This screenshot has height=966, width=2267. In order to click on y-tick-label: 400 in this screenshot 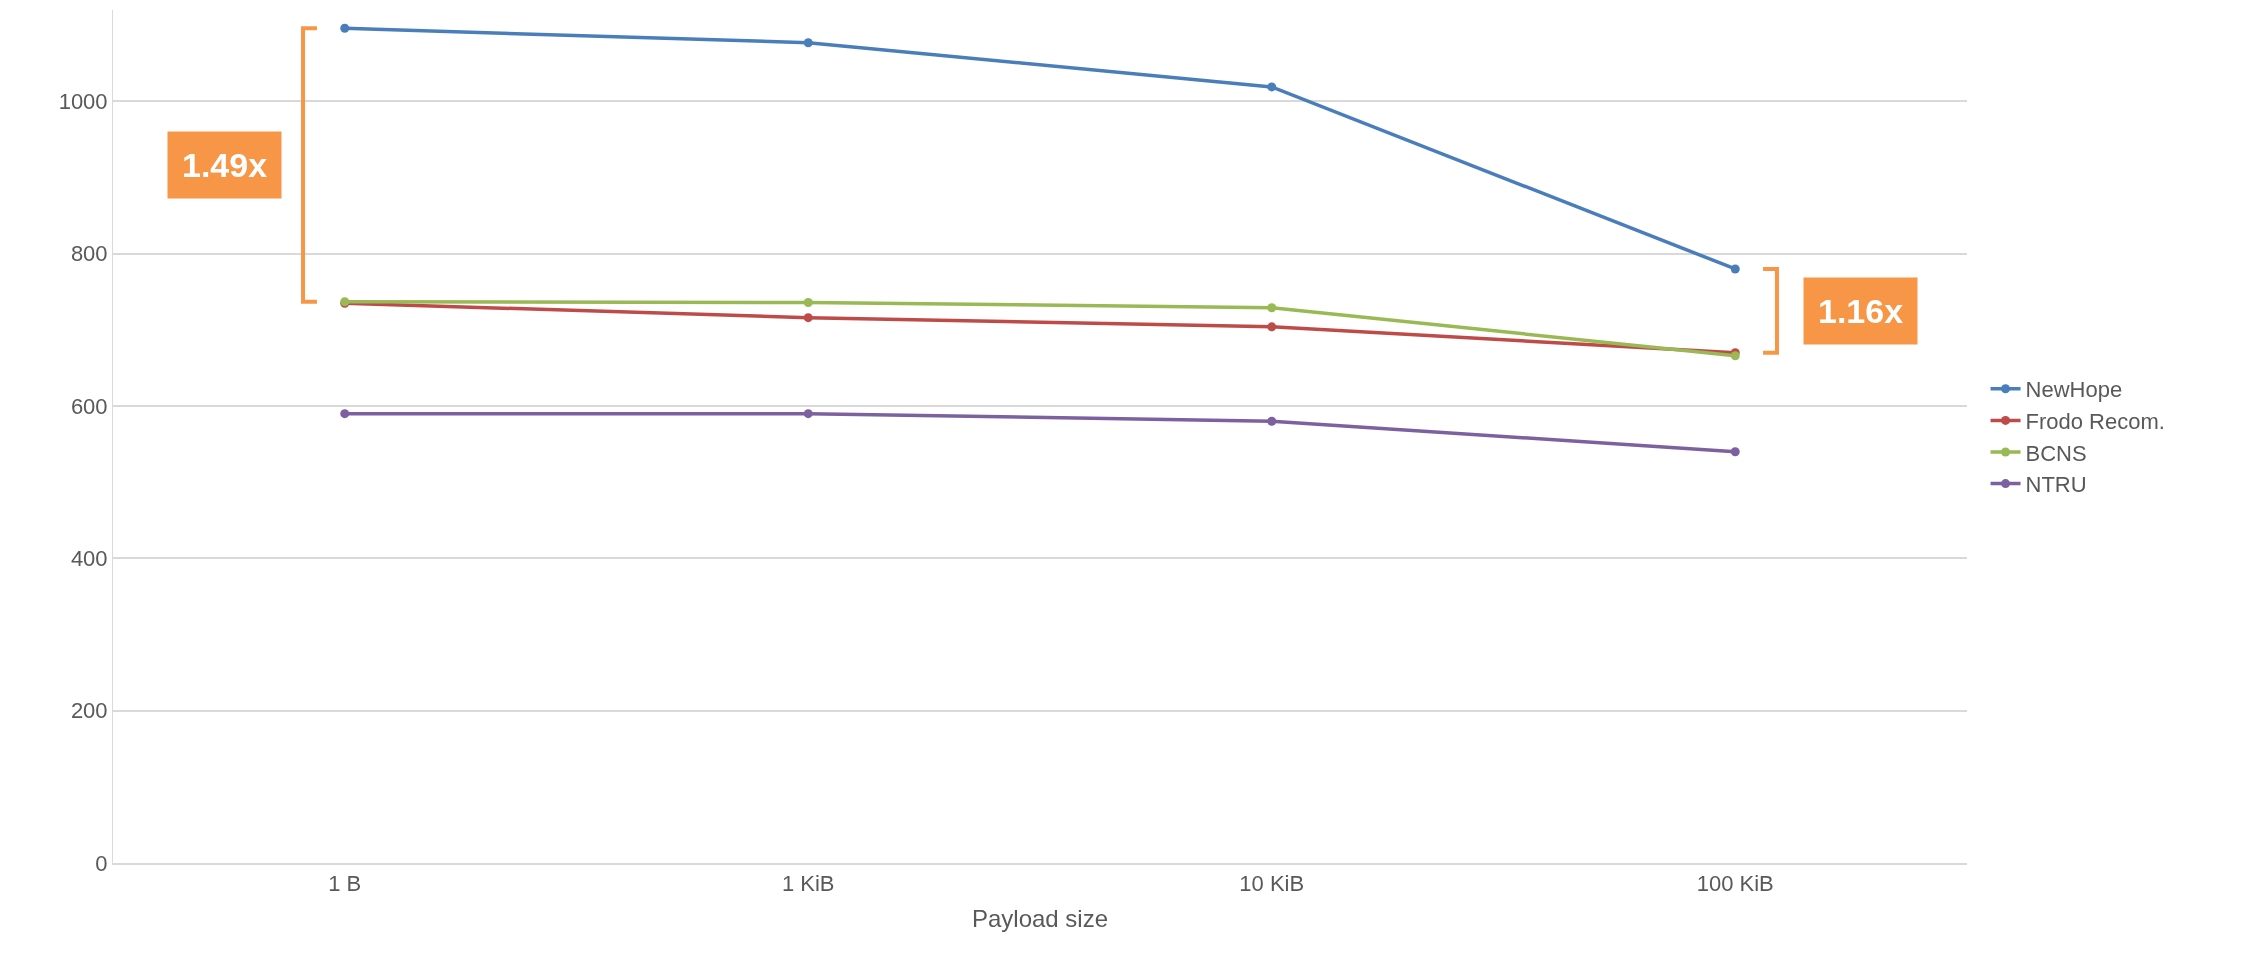, I will do `click(89, 559)`.